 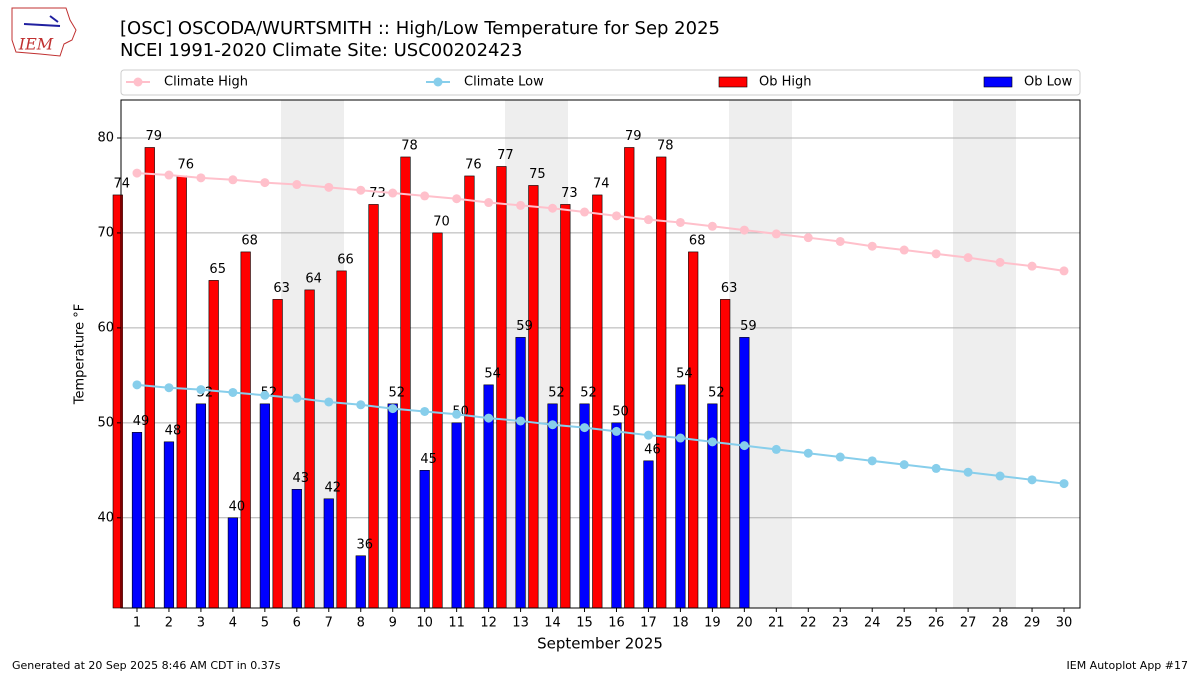 What do you see at coordinates (1048, 82) in the screenshot?
I see `legend-label: Ob Low` at bounding box center [1048, 82].